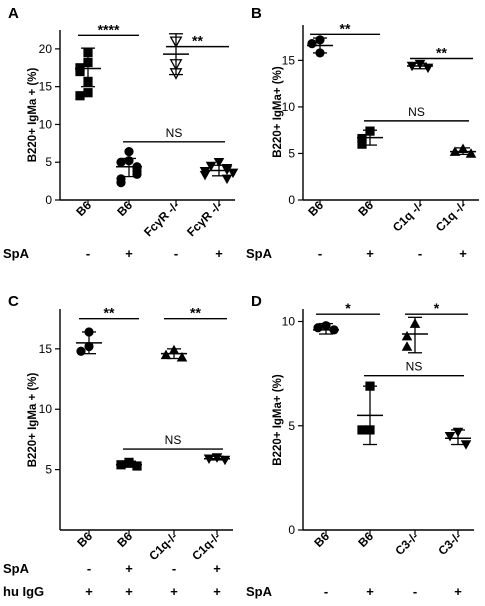 This screenshot has height=606, width=485. What do you see at coordinates (23, 591) in the screenshot?
I see `row-label: hu IgG` at bounding box center [23, 591].